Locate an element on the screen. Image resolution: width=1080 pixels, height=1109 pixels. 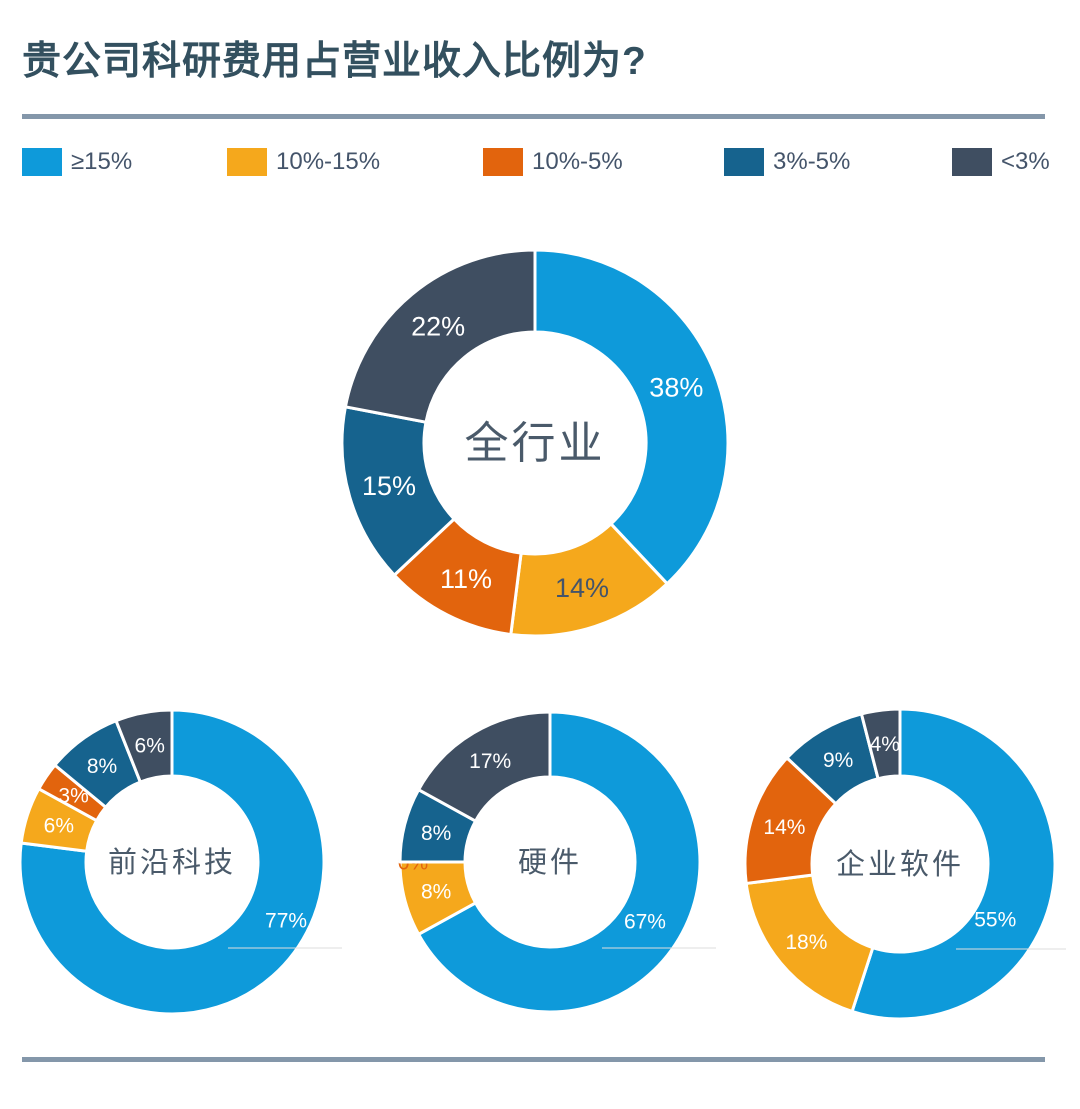
donut-center-label: 全行业 is located at coordinates (535, 443).